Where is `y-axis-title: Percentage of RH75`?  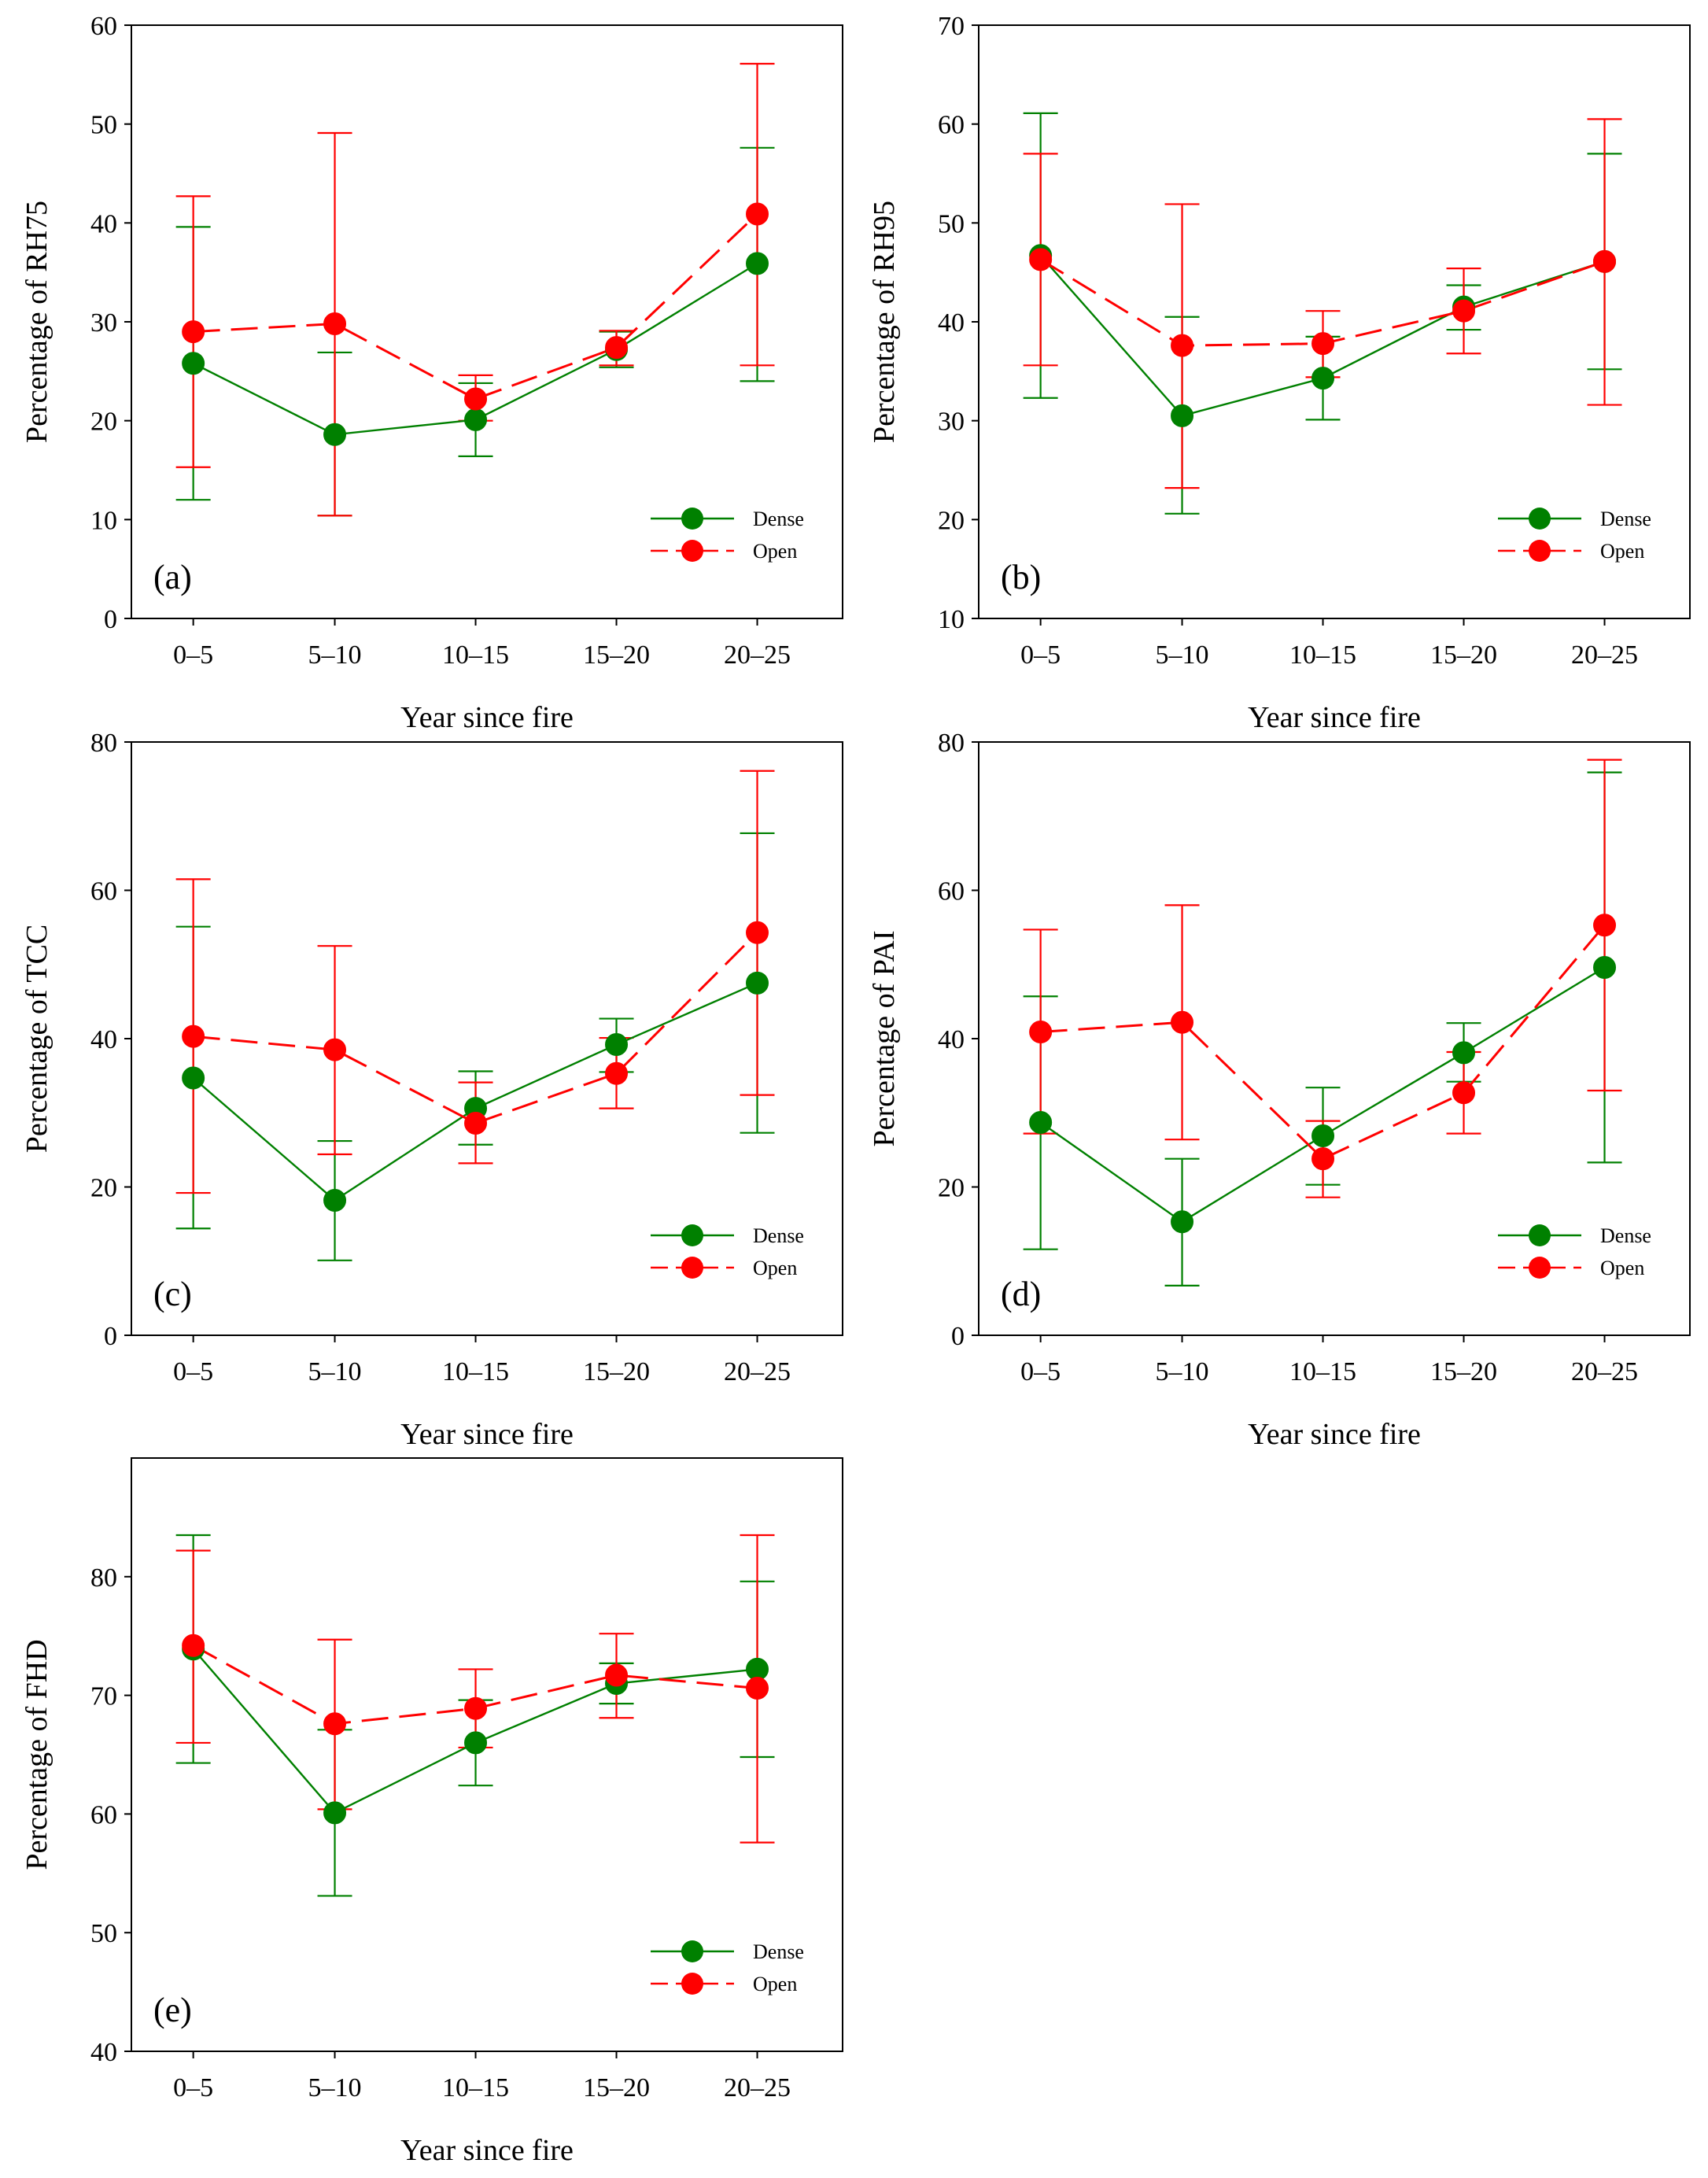 y-axis-title: Percentage of RH75 is located at coordinates (36, 322).